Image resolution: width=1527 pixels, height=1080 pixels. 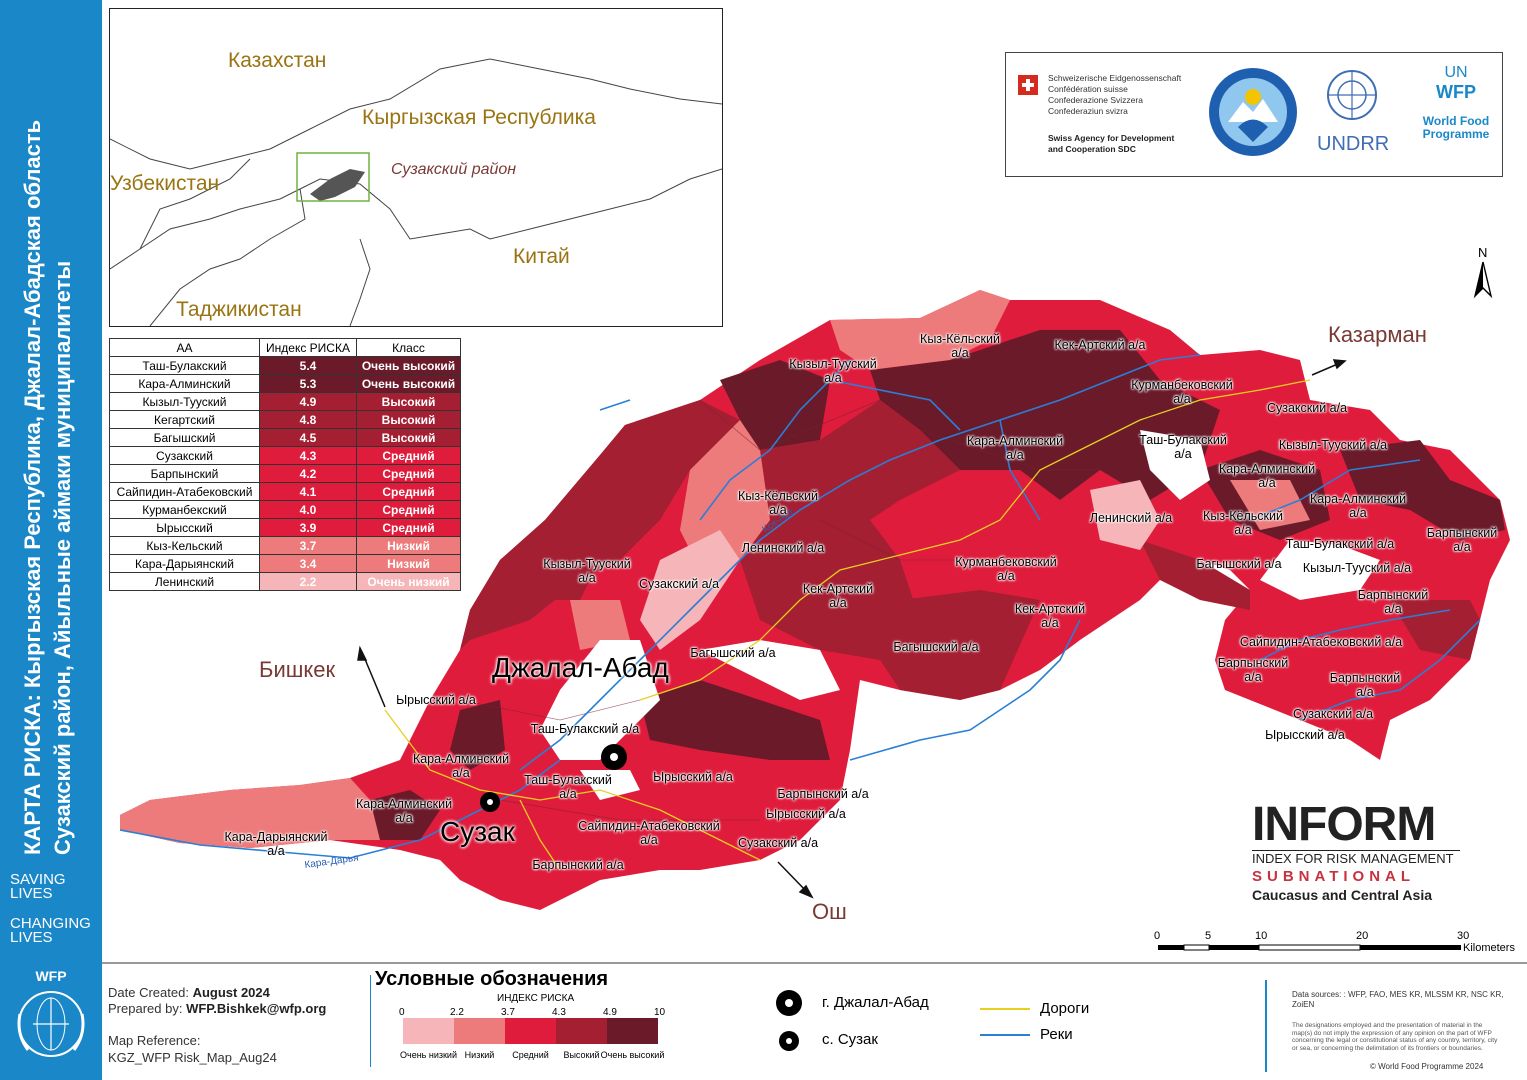 I want to click on risk-table-row: Сайпидин-Атабековский 4.1 Средний, so click(x=285, y=491).